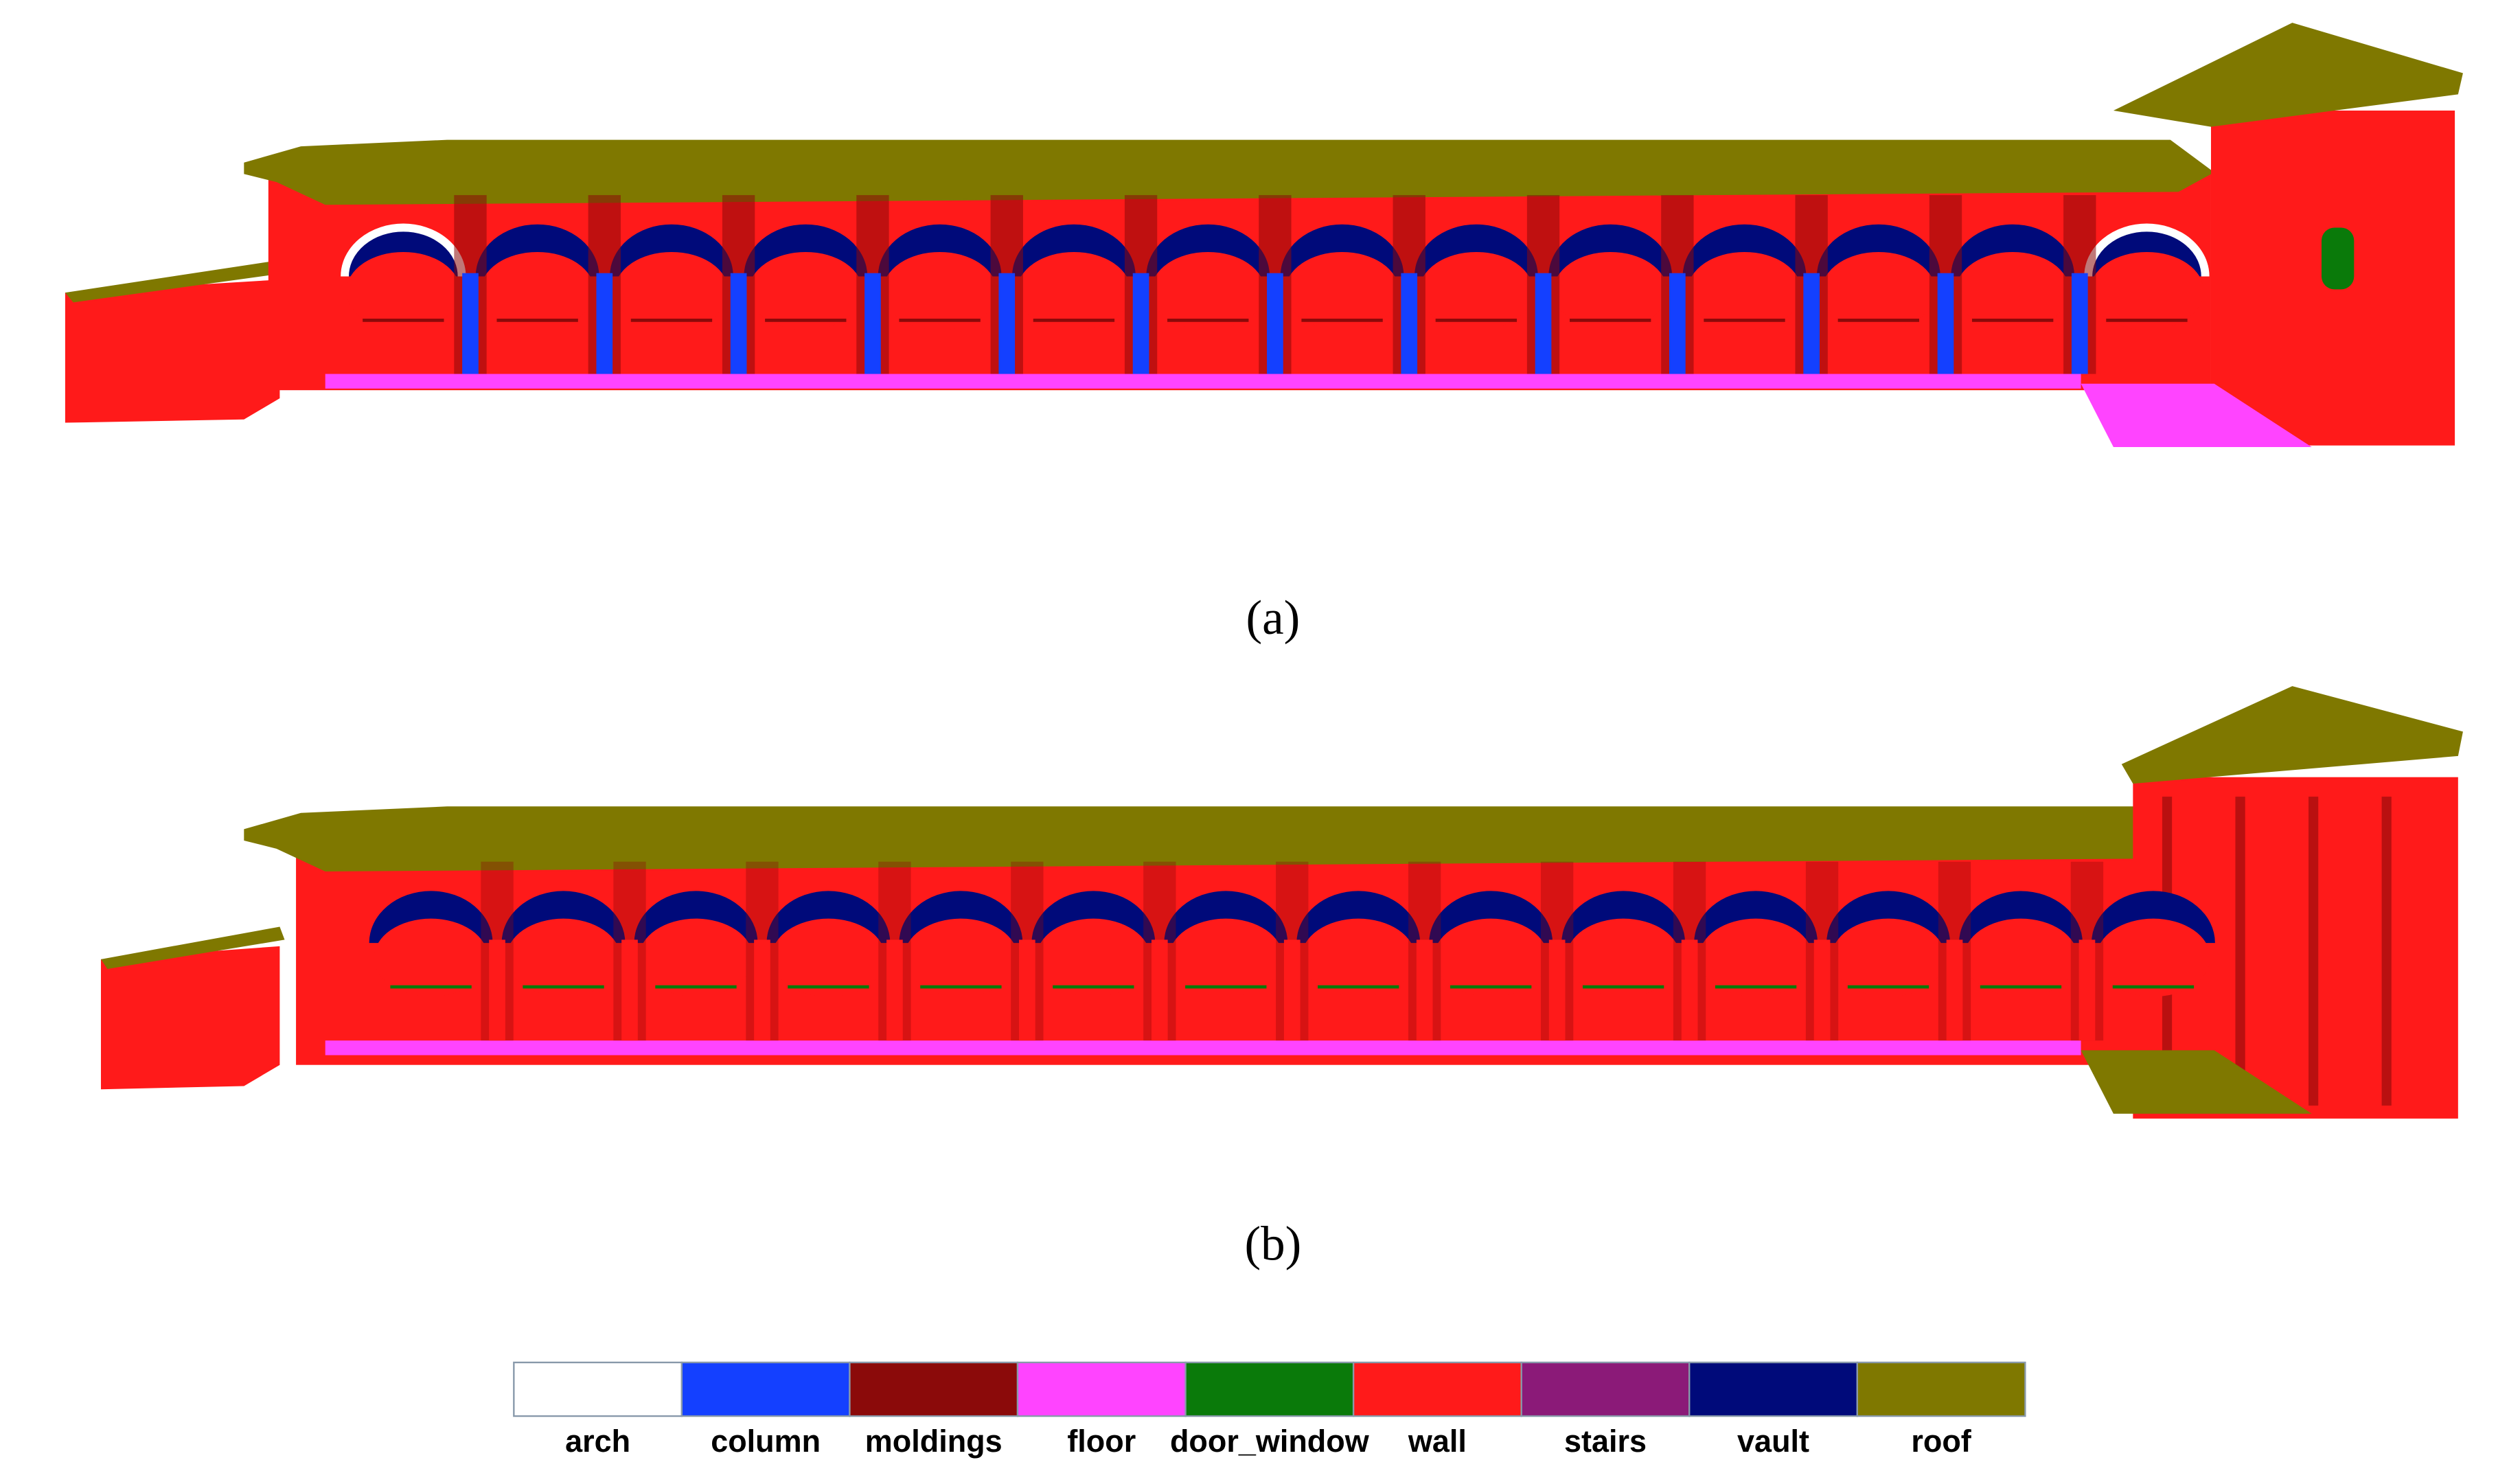 This screenshot has width=2520, height=1460. What do you see at coordinates (2196, 1082) in the screenshot?
I see `floor-ramp` at bounding box center [2196, 1082].